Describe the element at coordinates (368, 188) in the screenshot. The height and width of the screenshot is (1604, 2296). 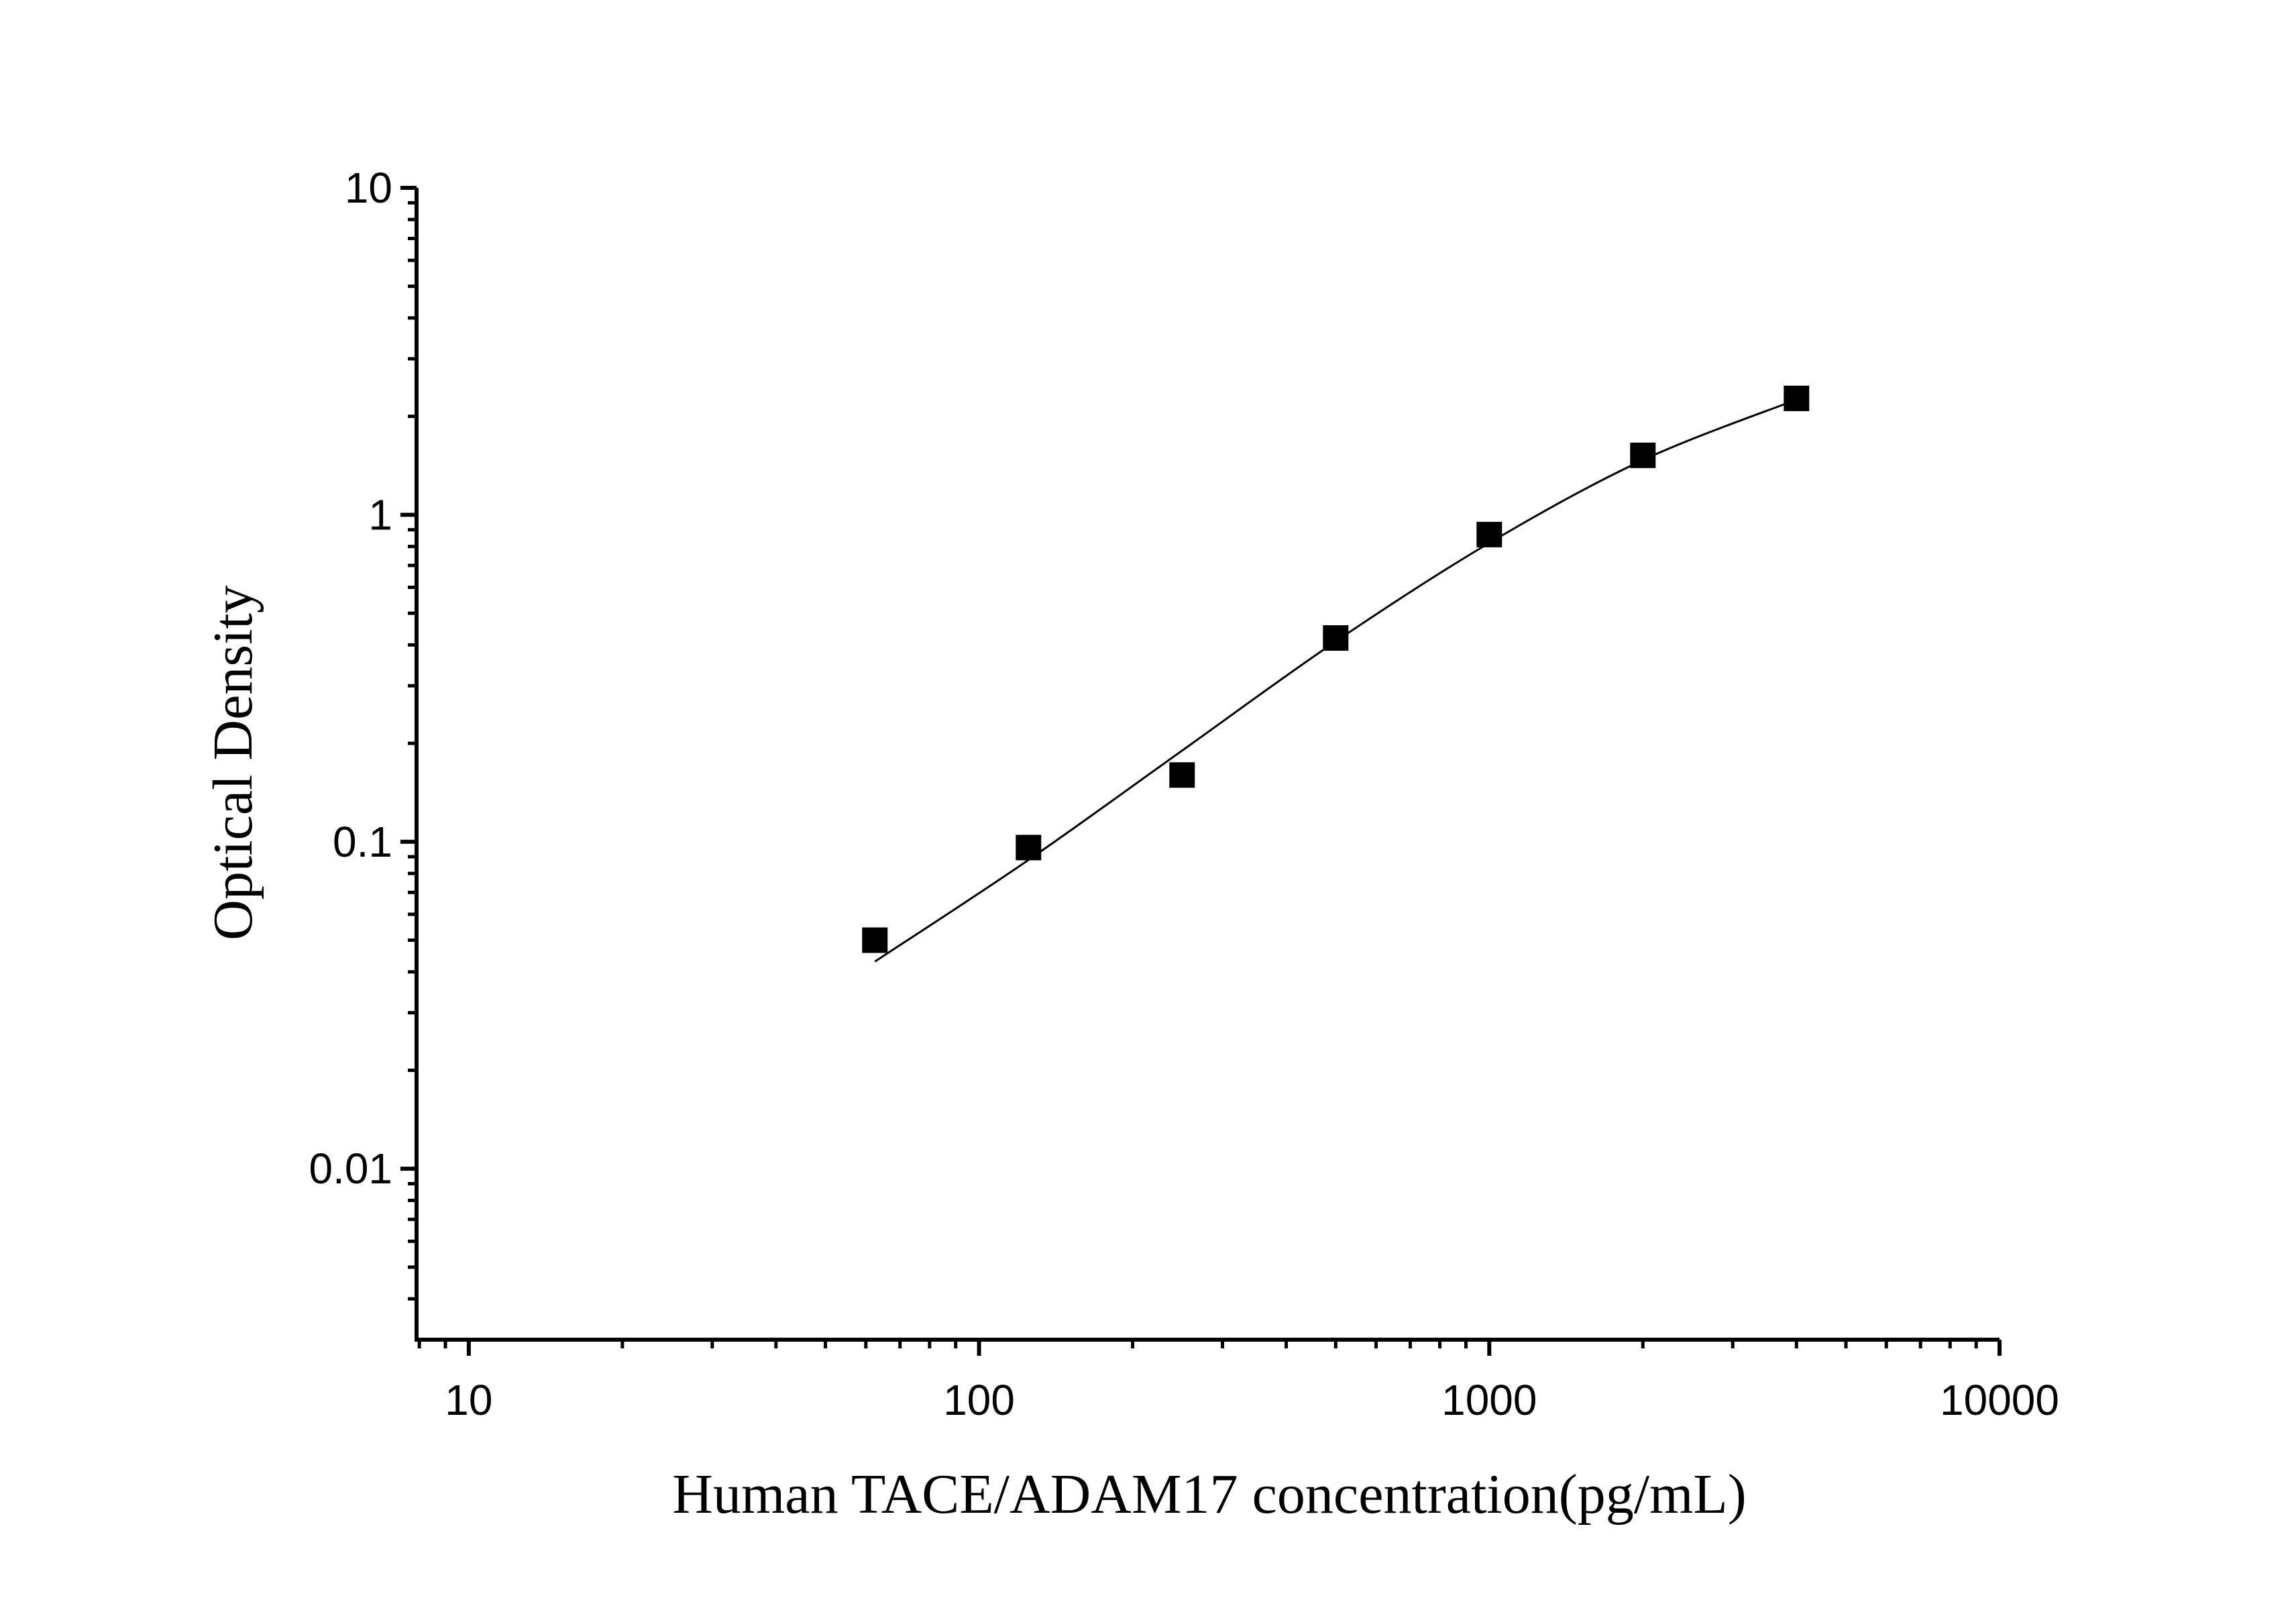
I see `y-tick-label: 10` at that location.